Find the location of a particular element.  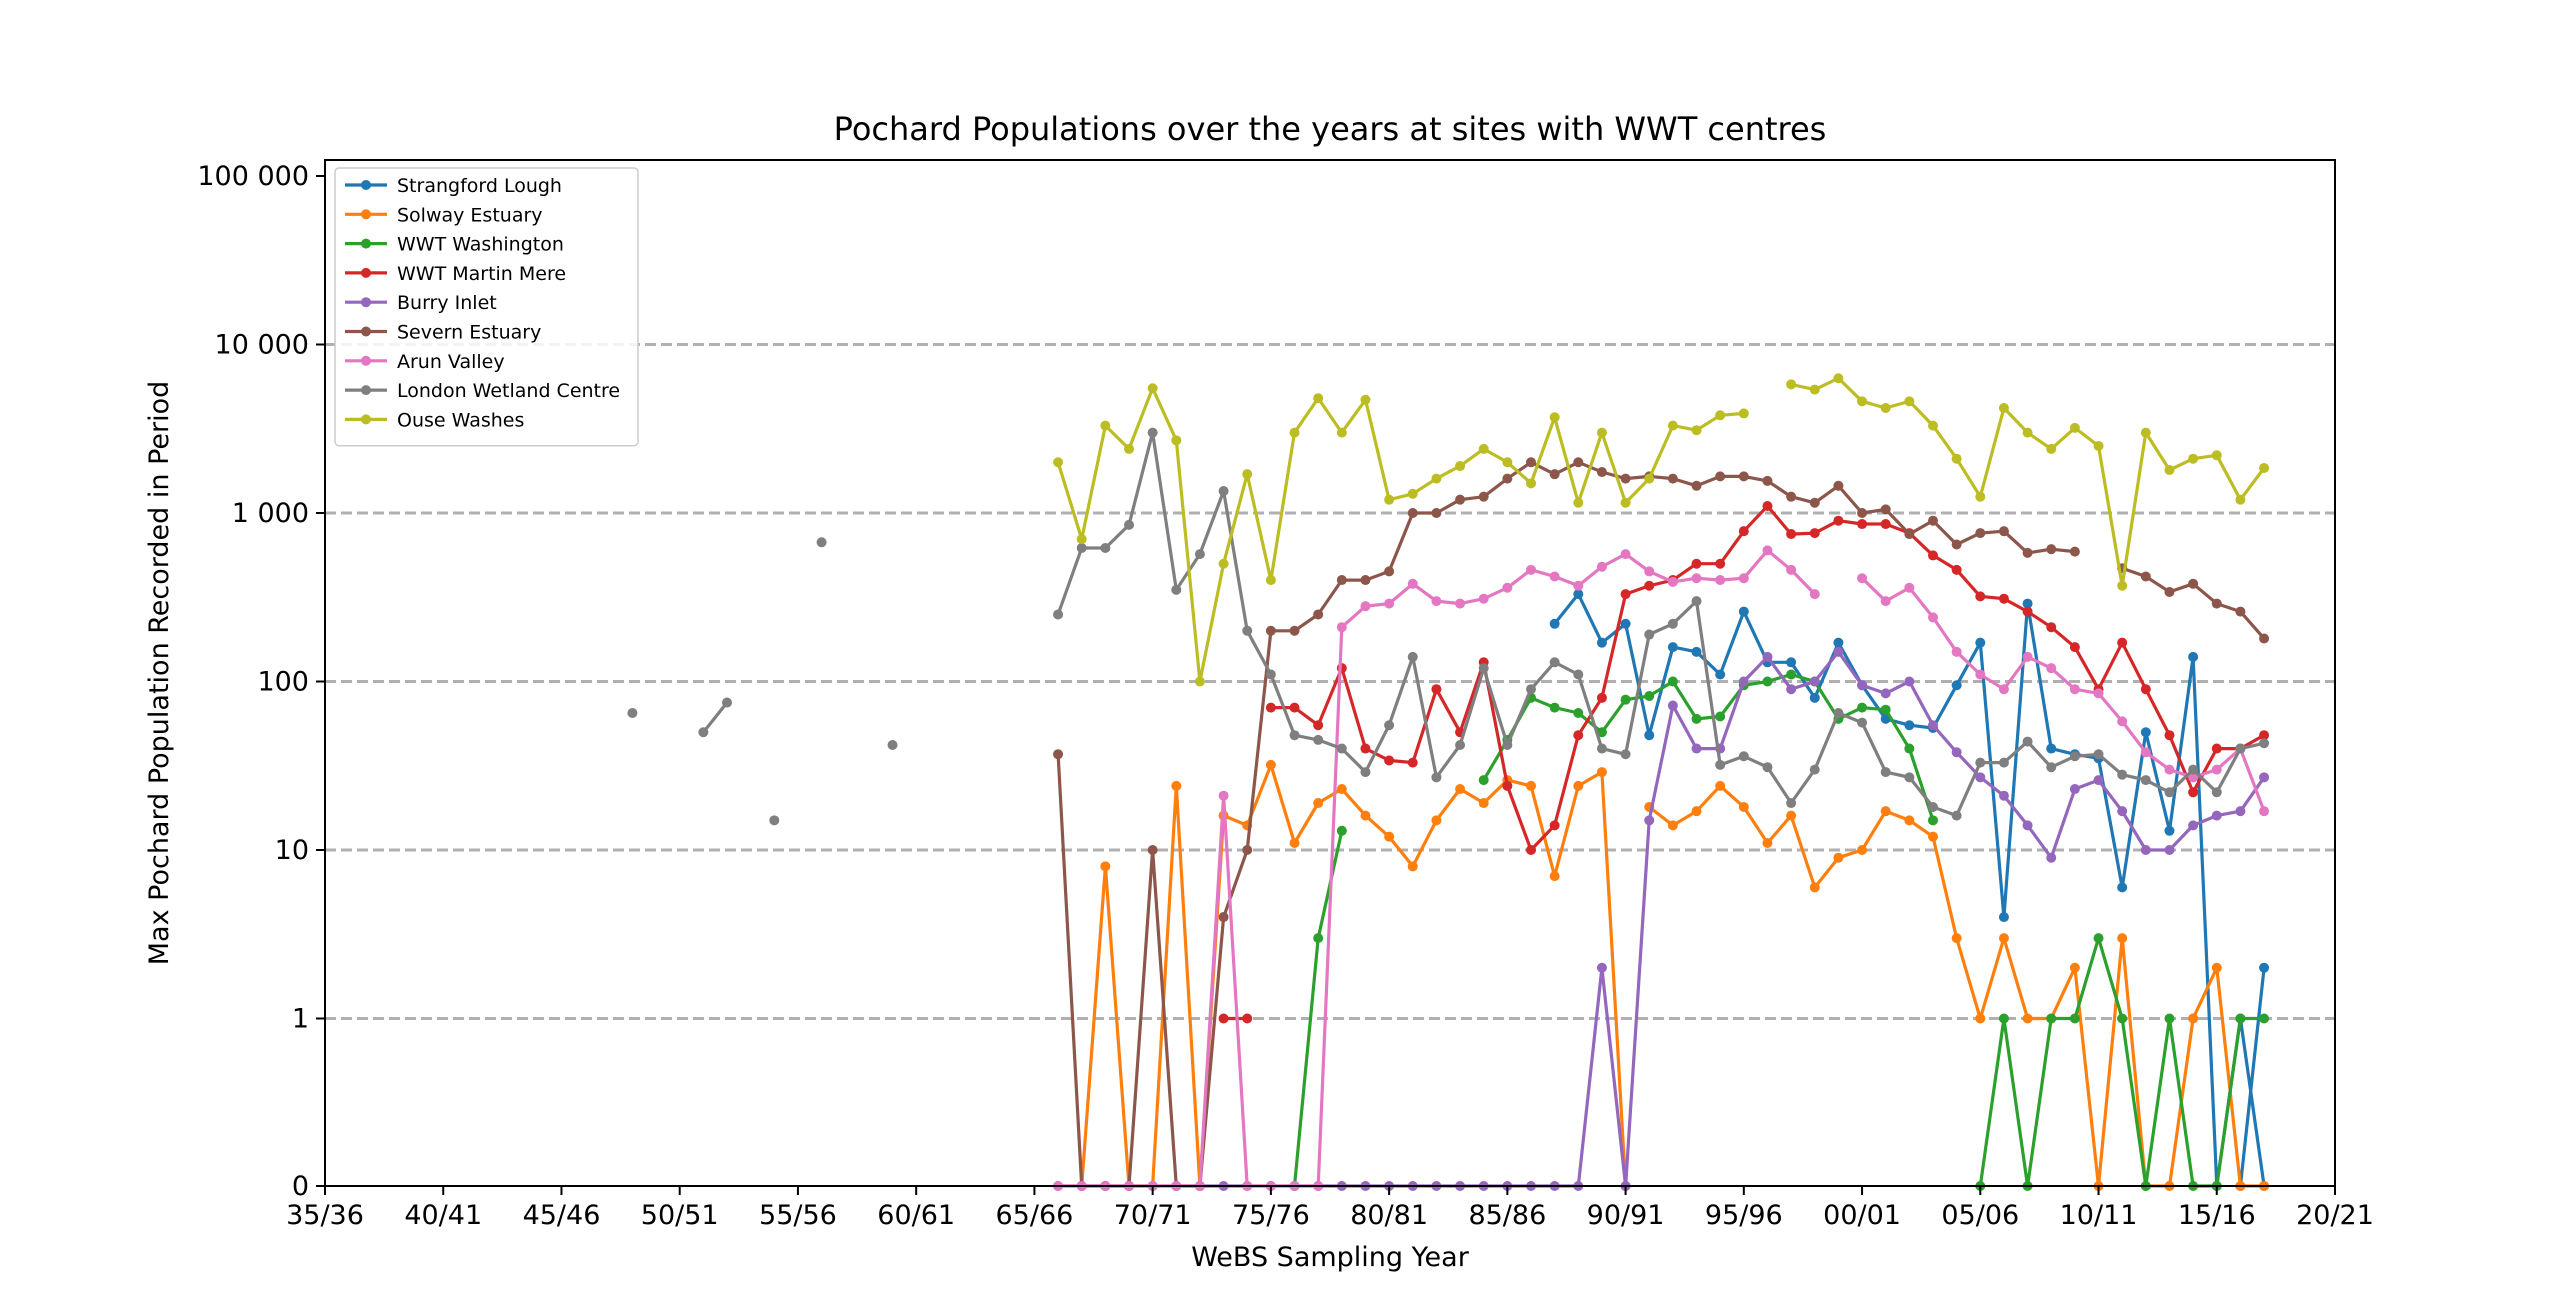

legend-item: London Wetland Centre is located at coordinates (482, 391).